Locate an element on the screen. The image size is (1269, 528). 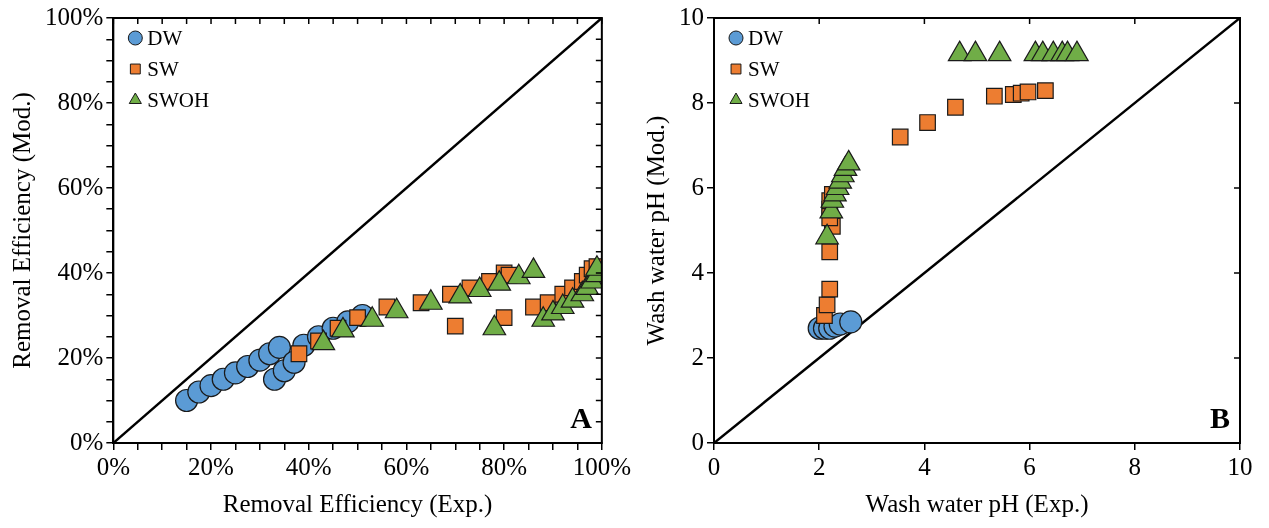
x-tick-label: 20% is located at coordinates (211, 466).